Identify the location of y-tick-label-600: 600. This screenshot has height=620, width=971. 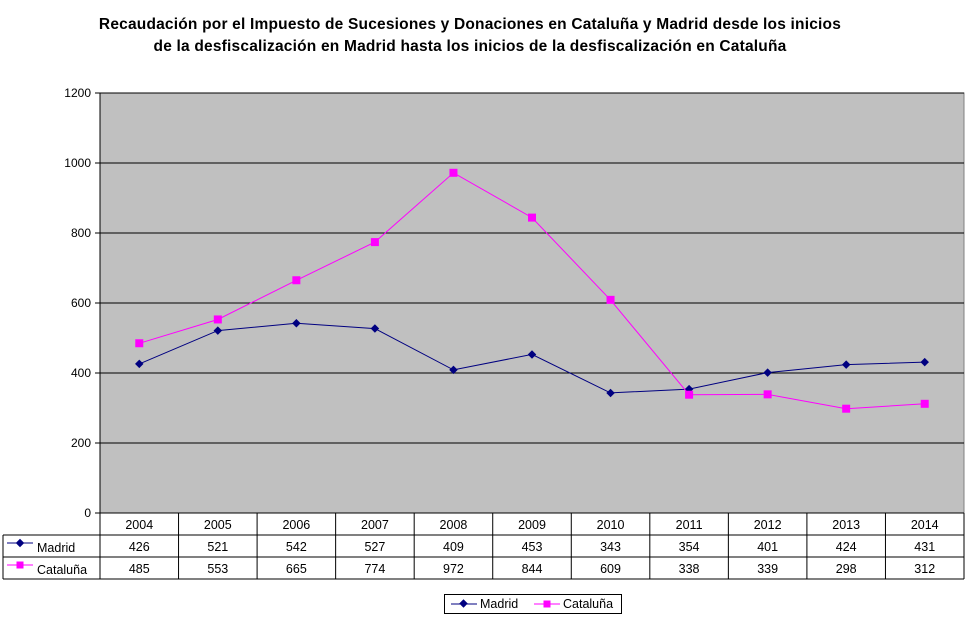
(81, 303).